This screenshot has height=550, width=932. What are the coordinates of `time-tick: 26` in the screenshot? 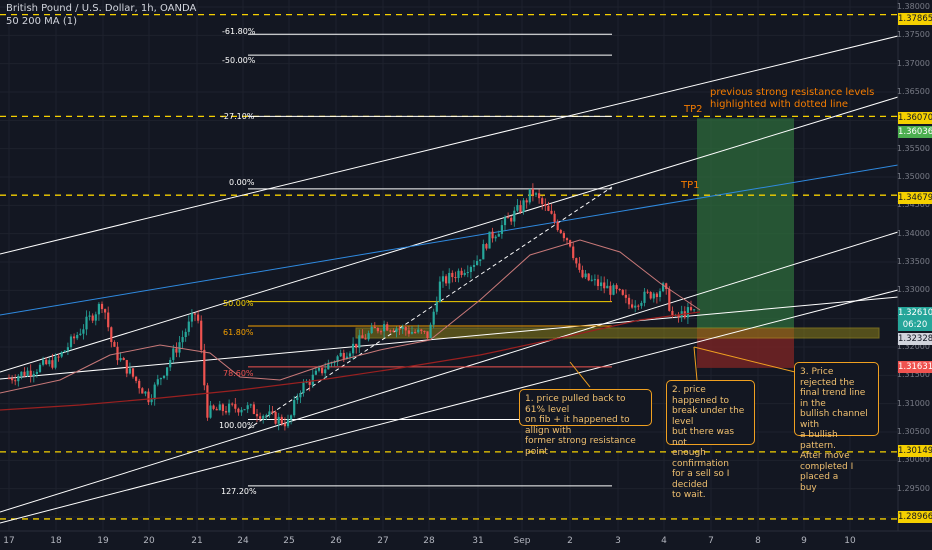 It's located at (336, 541).